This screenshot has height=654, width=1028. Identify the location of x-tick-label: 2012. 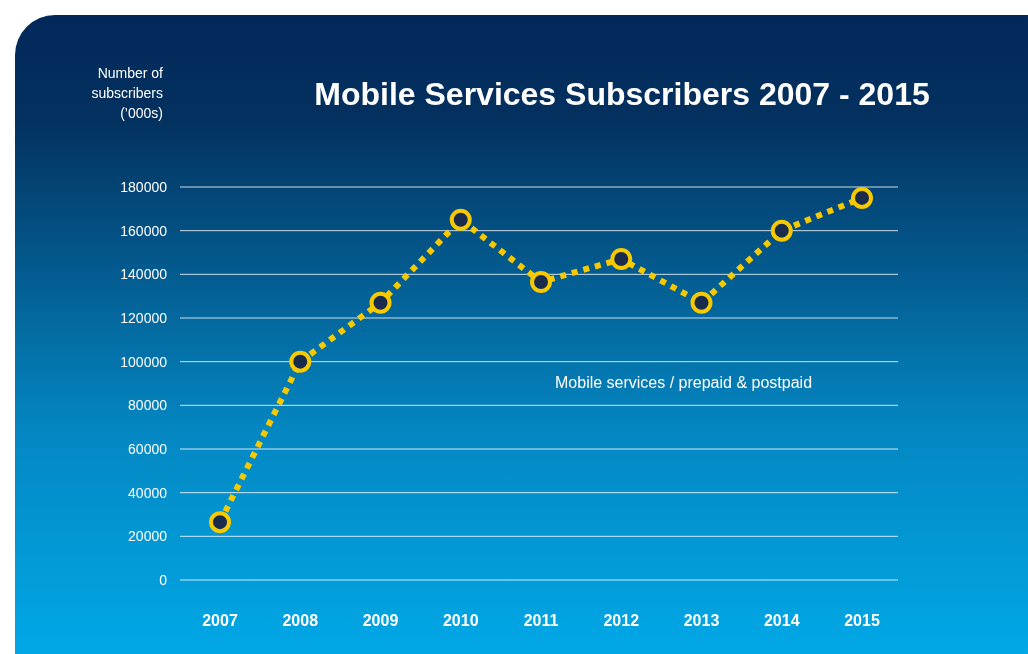
(621, 620).